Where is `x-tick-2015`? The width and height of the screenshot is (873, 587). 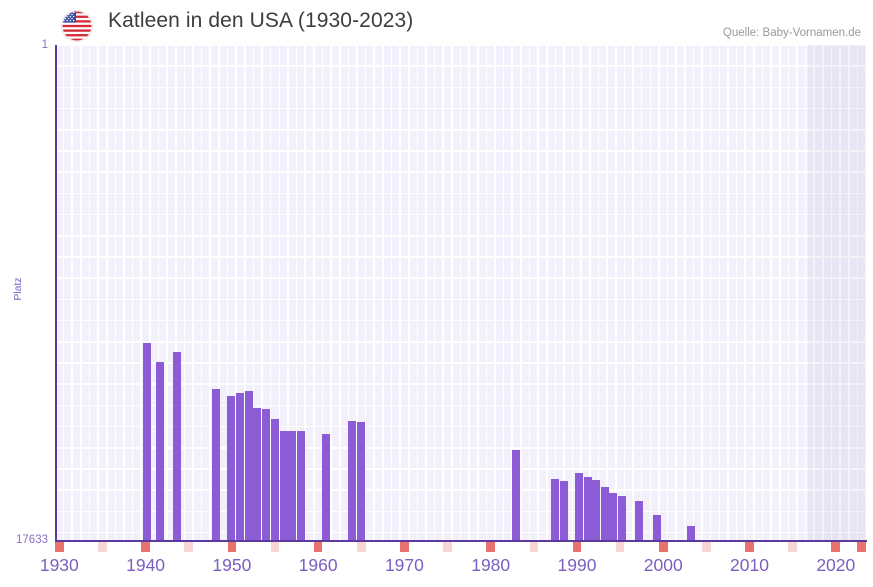
x-tick-2015 is located at coordinates (792, 547).